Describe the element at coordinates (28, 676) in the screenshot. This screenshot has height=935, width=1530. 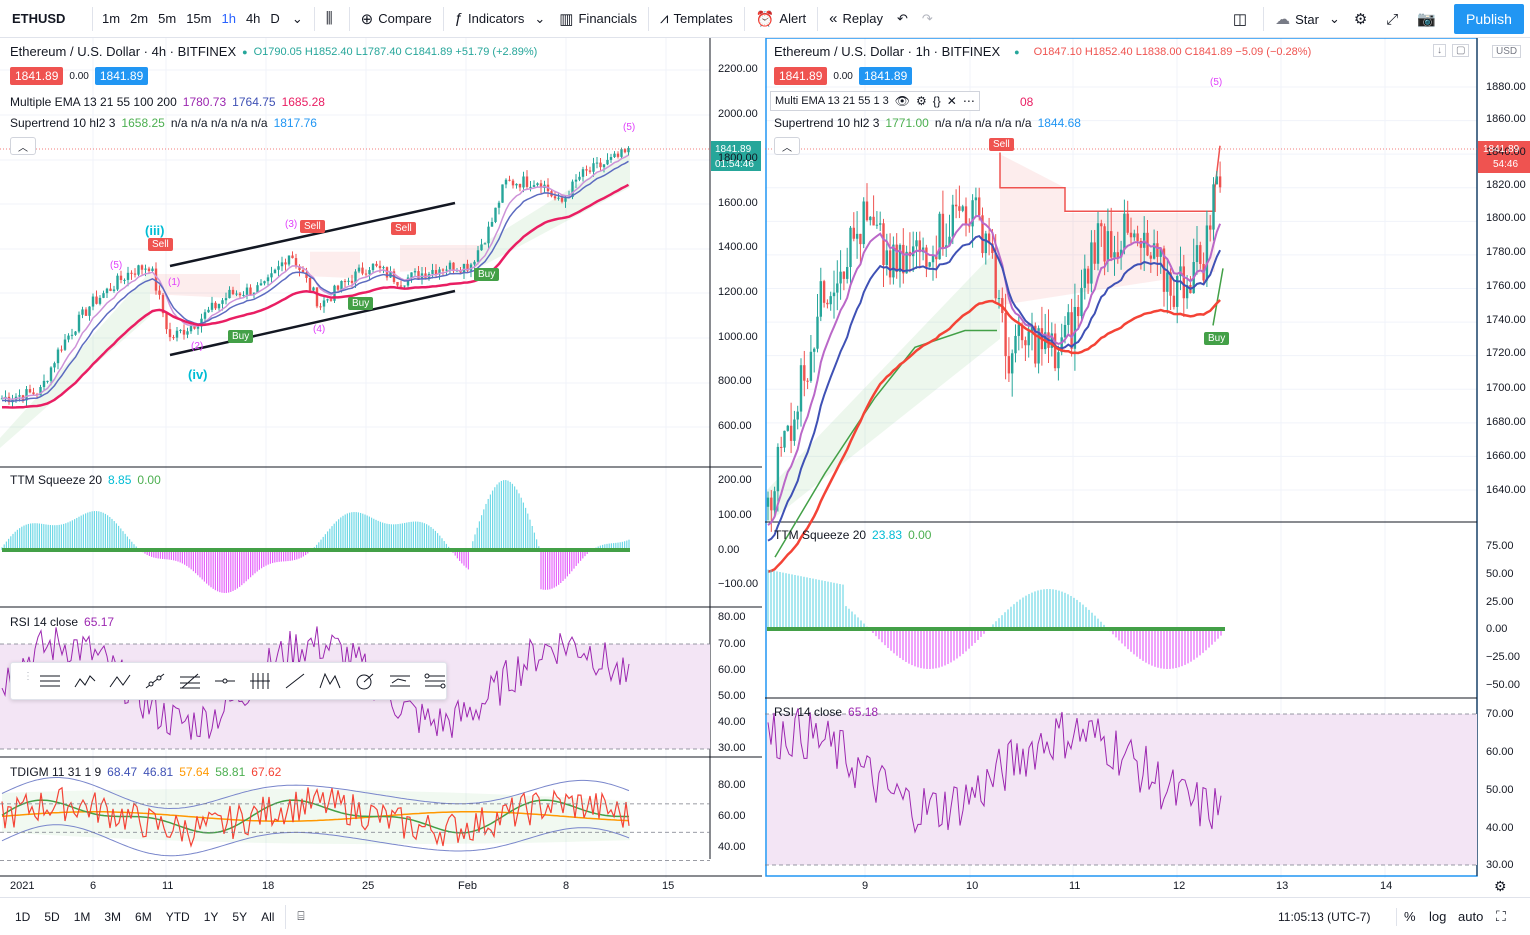
I see `drag-handle-icon: ⋮` at that location.